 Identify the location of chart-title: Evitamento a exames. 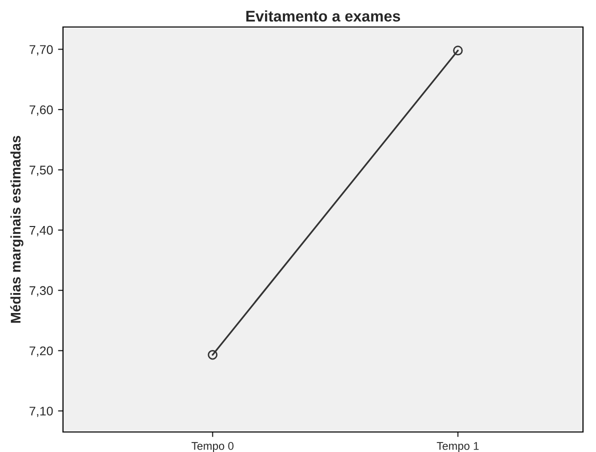
(323, 16).